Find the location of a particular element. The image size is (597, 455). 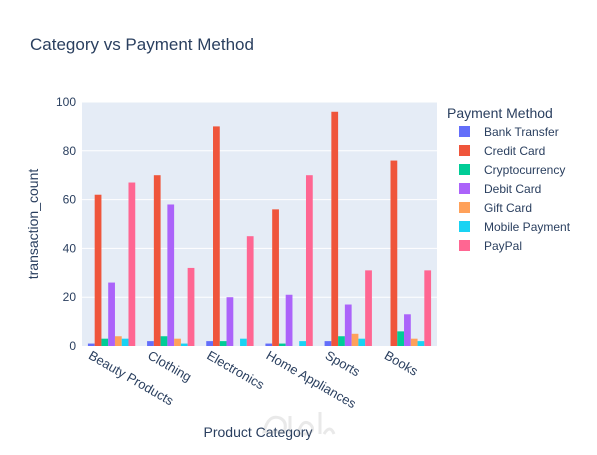

x-tick-label: Books is located at coordinates (401, 363).